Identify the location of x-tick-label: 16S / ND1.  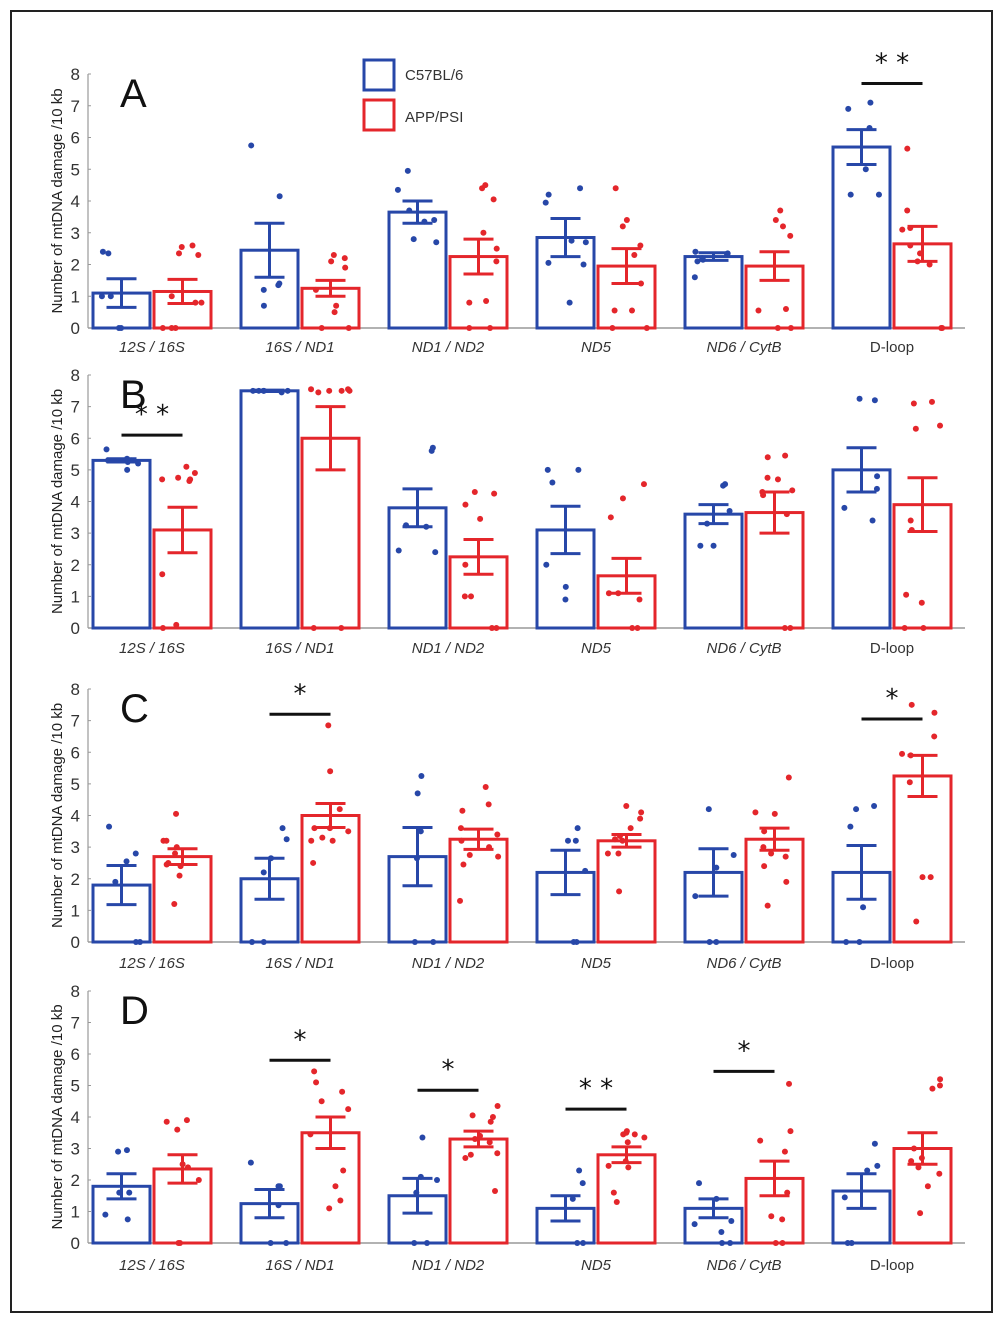
(299, 347).